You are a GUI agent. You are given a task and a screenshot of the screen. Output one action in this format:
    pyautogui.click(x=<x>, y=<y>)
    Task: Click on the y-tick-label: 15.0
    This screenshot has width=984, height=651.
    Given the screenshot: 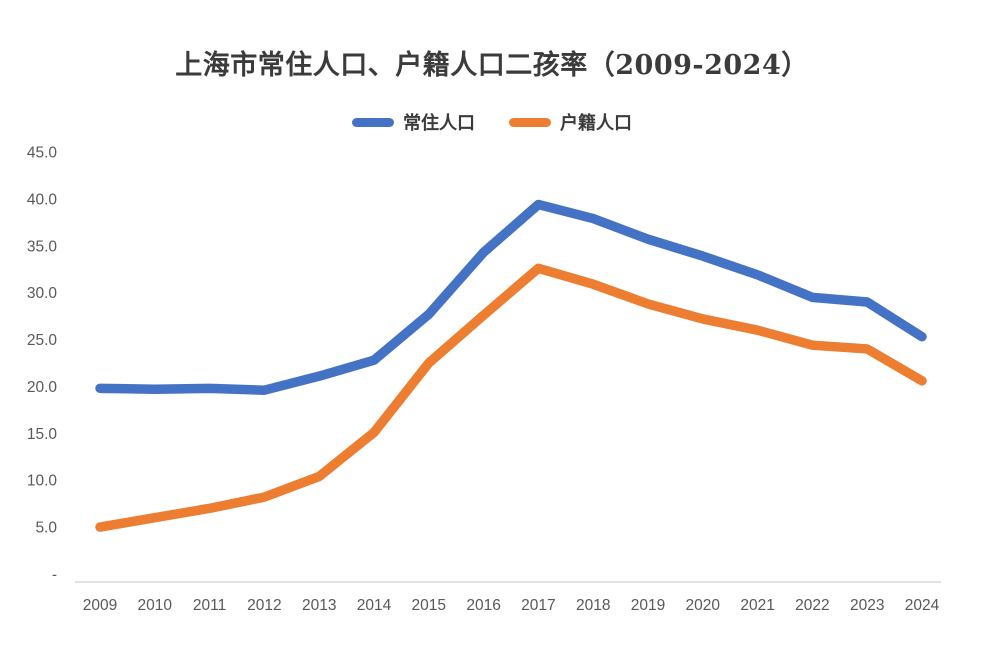 What is the action you would take?
    pyautogui.click(x=42, y=434)
    